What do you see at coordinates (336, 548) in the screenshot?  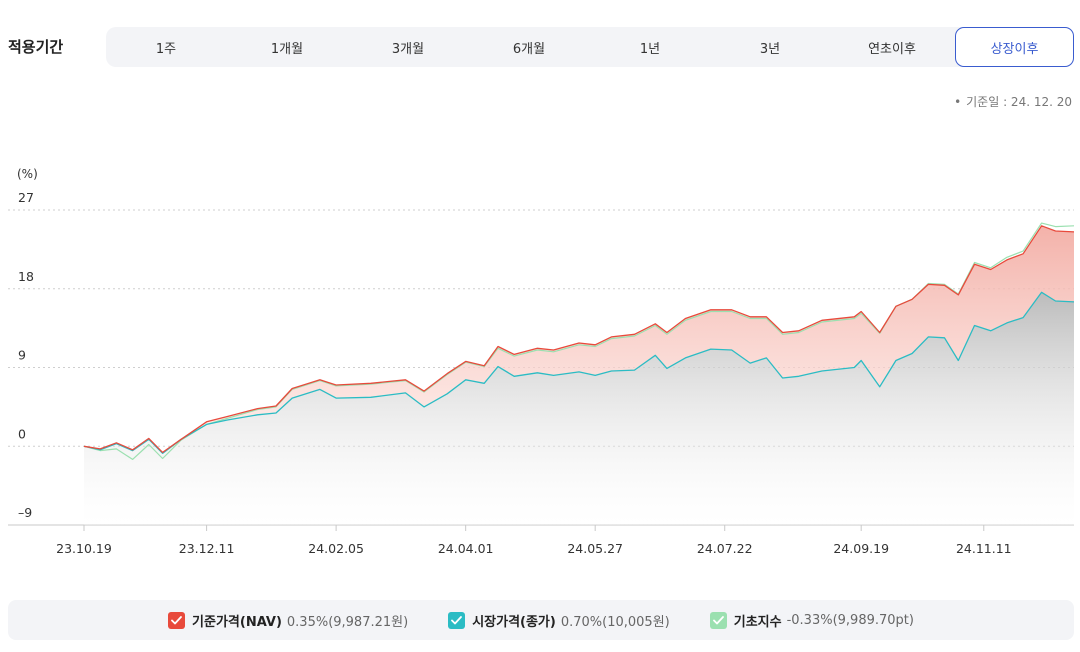 I see `x-tick-label: 24.02.05` at bounding box center [336, 548].